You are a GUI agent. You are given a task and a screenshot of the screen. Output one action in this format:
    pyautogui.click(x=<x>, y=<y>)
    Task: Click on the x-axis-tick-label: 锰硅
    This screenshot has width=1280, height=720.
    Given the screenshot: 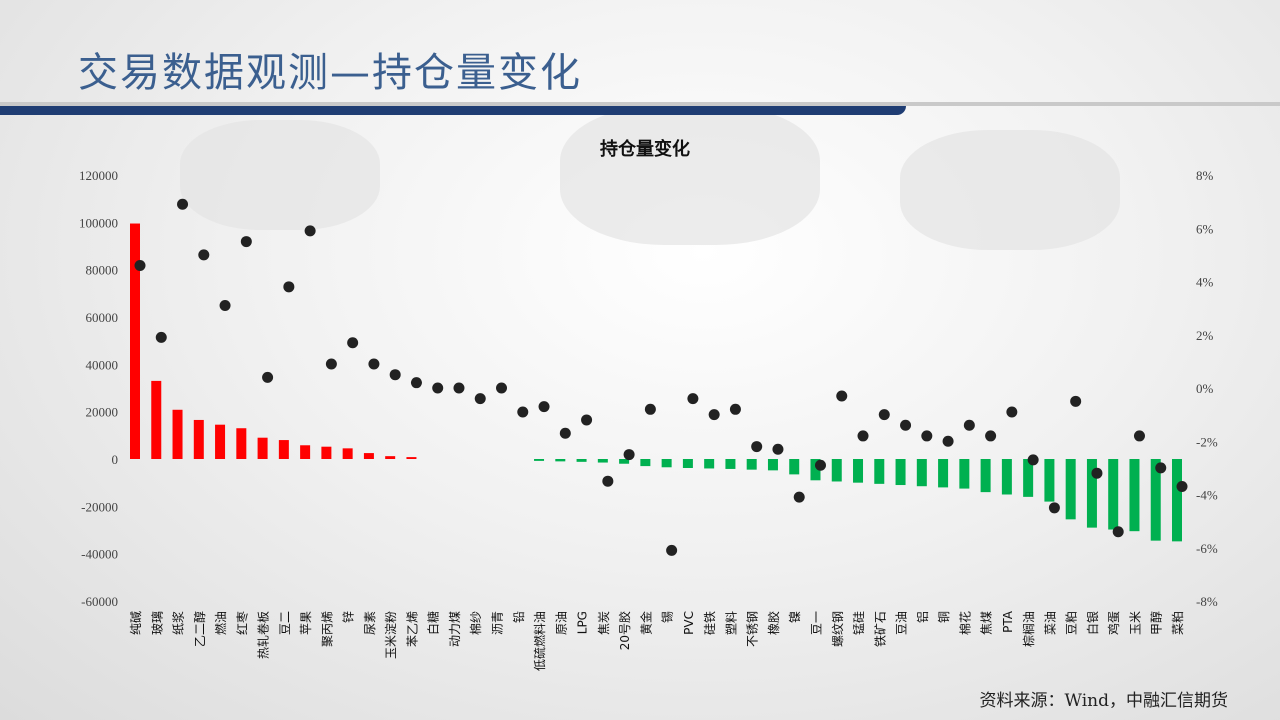 What is the action you would take?
    pyautogui.click(x=858, y=623)
    